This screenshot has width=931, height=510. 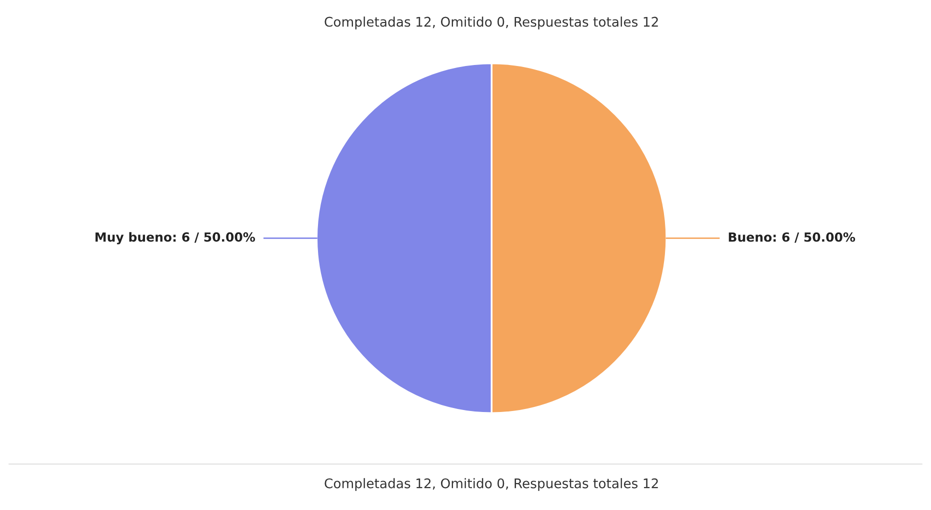 What do you see at coordinates (491, 23) in the screenshot?
I see `chart-title: Completadas 12, Omitido 0, Respuestas totales 12` at bounding box center [491, 23].